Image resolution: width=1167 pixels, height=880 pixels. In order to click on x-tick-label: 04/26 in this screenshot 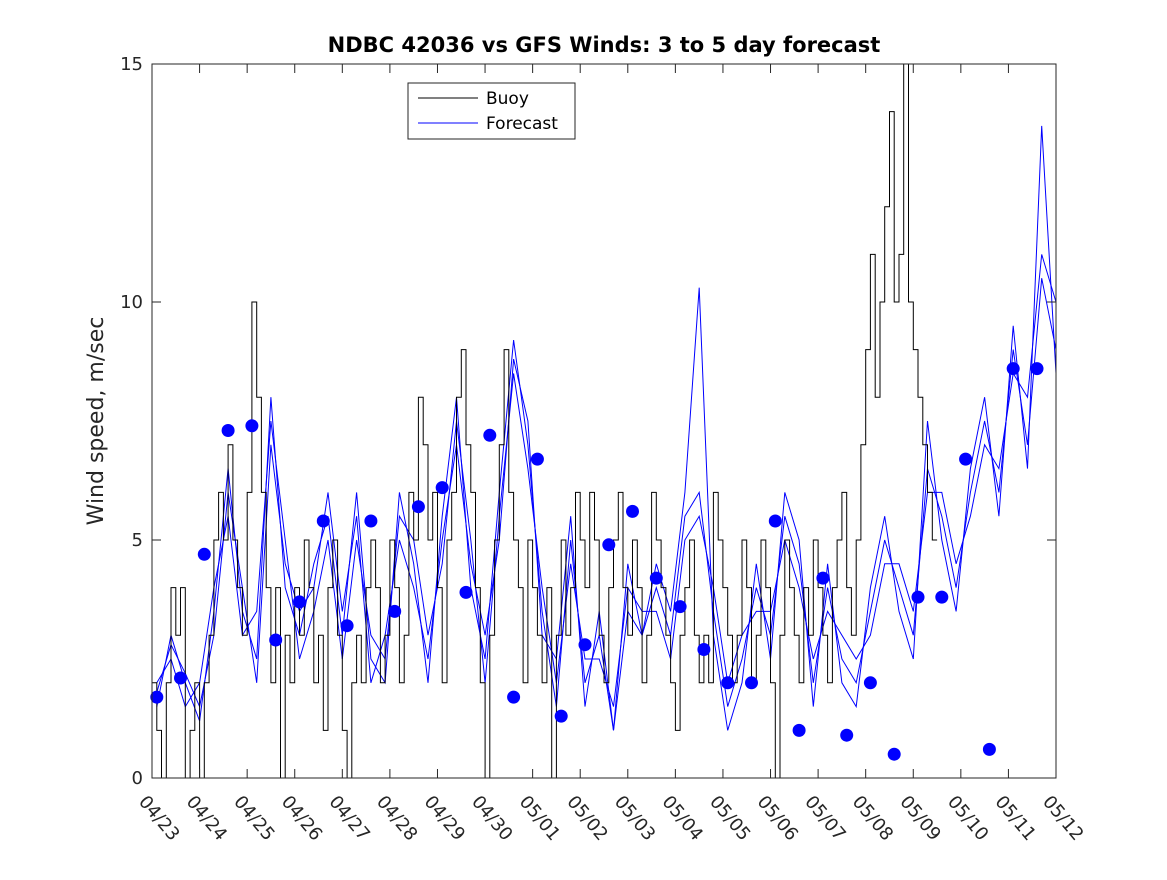, I will do `click(301, 818)`.